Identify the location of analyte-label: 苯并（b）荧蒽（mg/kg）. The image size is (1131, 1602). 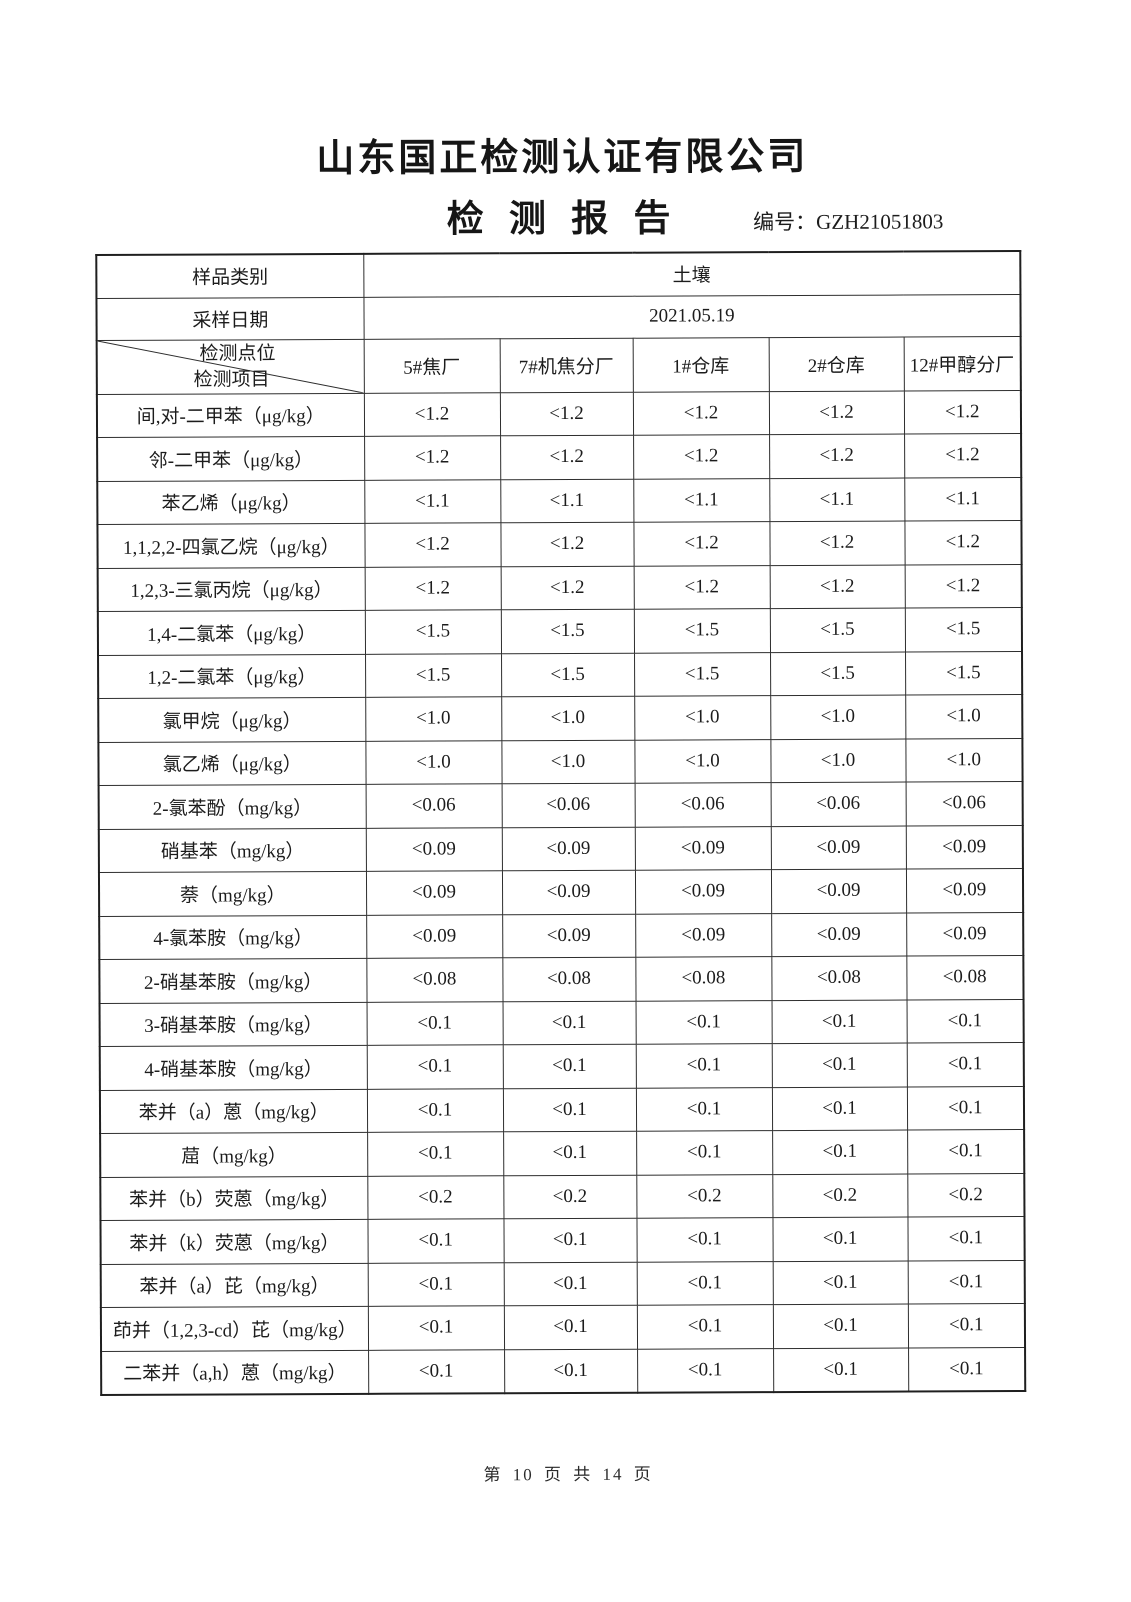
(234, 1198).